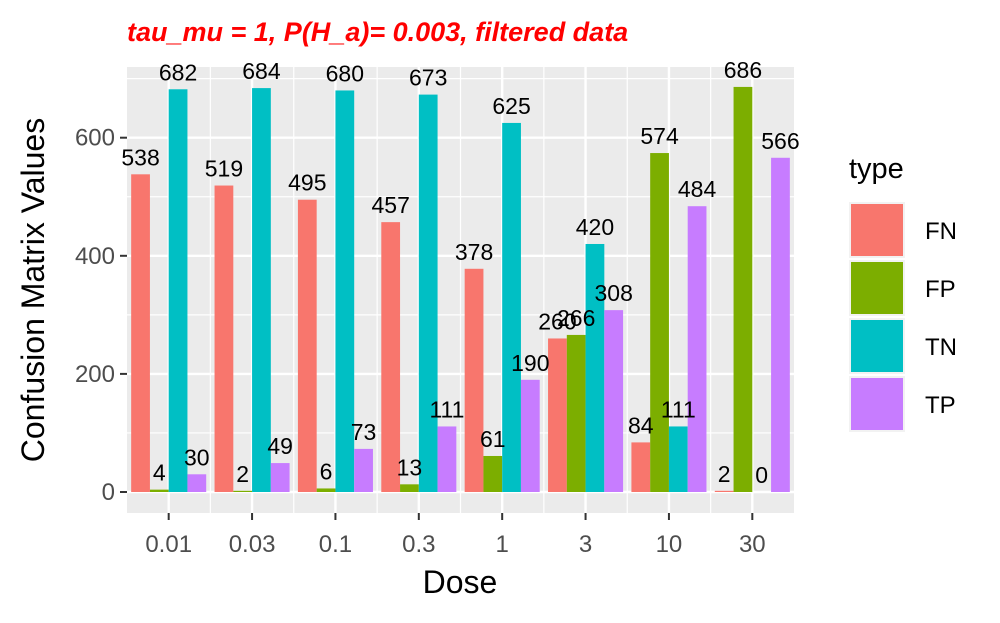 This screenshot has height=623, width=1000. I want to click on data-label: 457, so click(390, 205).